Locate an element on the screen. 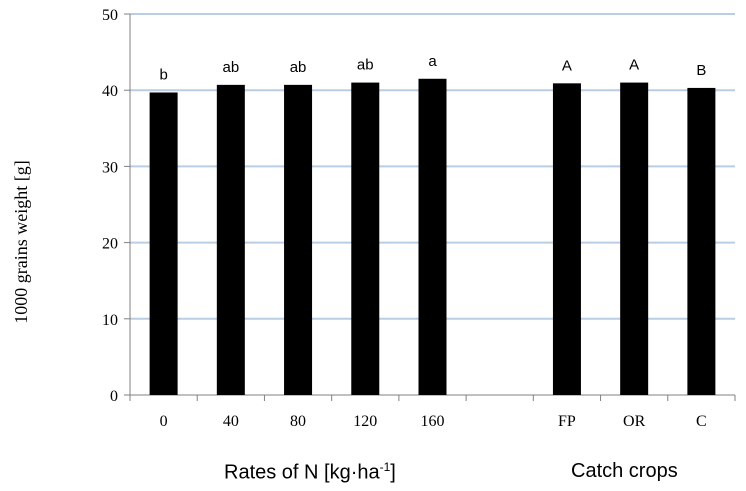  significance-label: a is located at coordinates (432, 61).